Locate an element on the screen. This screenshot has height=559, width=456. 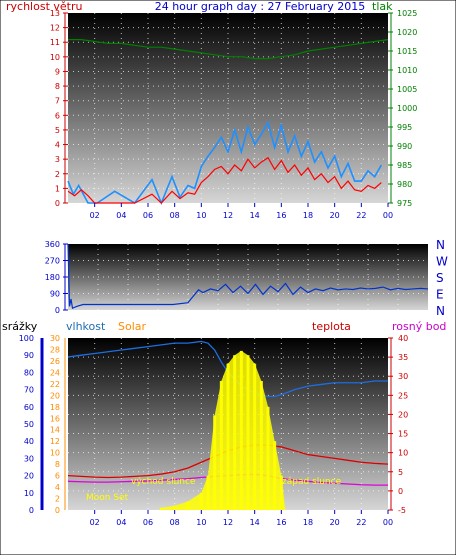
climate-x-tick-label: 18 is located at coordinates (308, 522).